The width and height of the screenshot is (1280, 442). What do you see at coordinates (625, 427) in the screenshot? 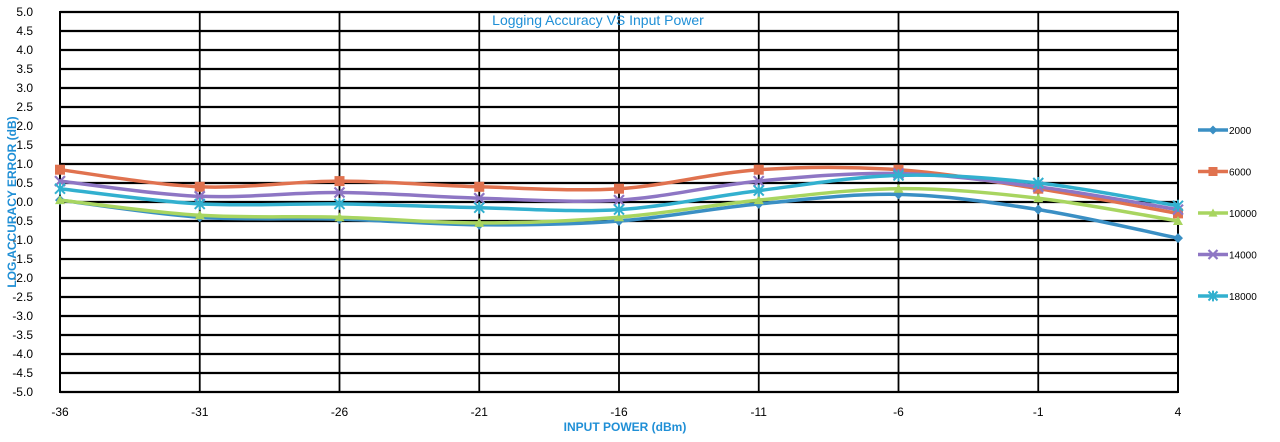
I see `x-axis-title: INPUT POWER (dBm)` at bounding box center [625, 427].